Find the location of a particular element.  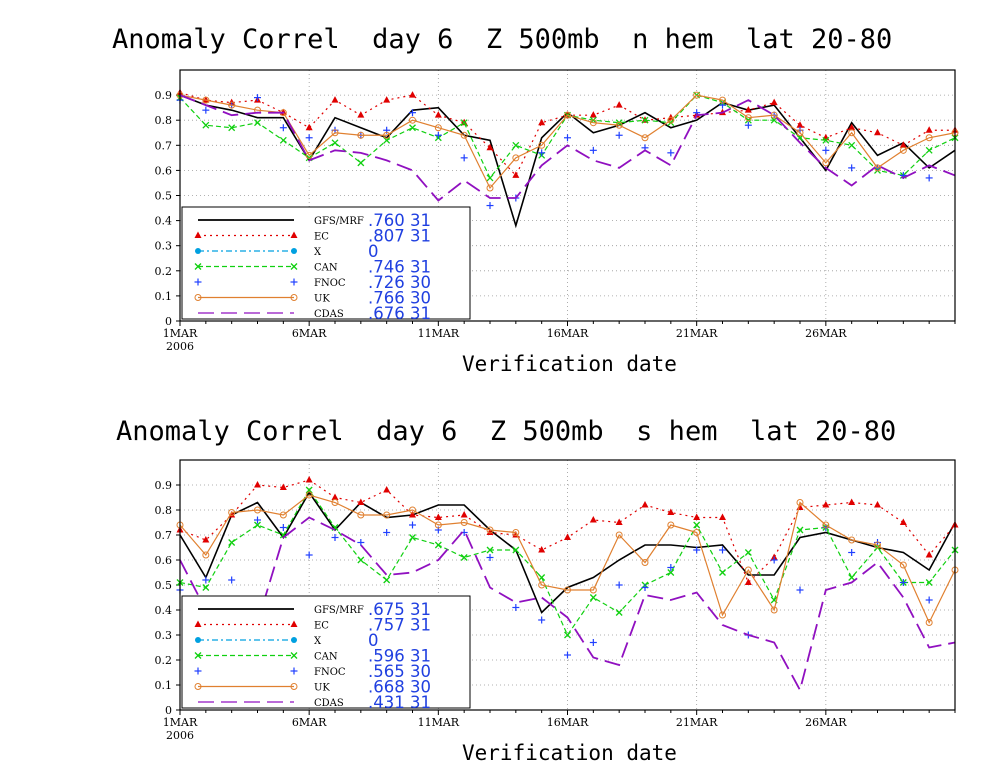

y-tick-label: 0.3 is located at coordinates (164, 246).